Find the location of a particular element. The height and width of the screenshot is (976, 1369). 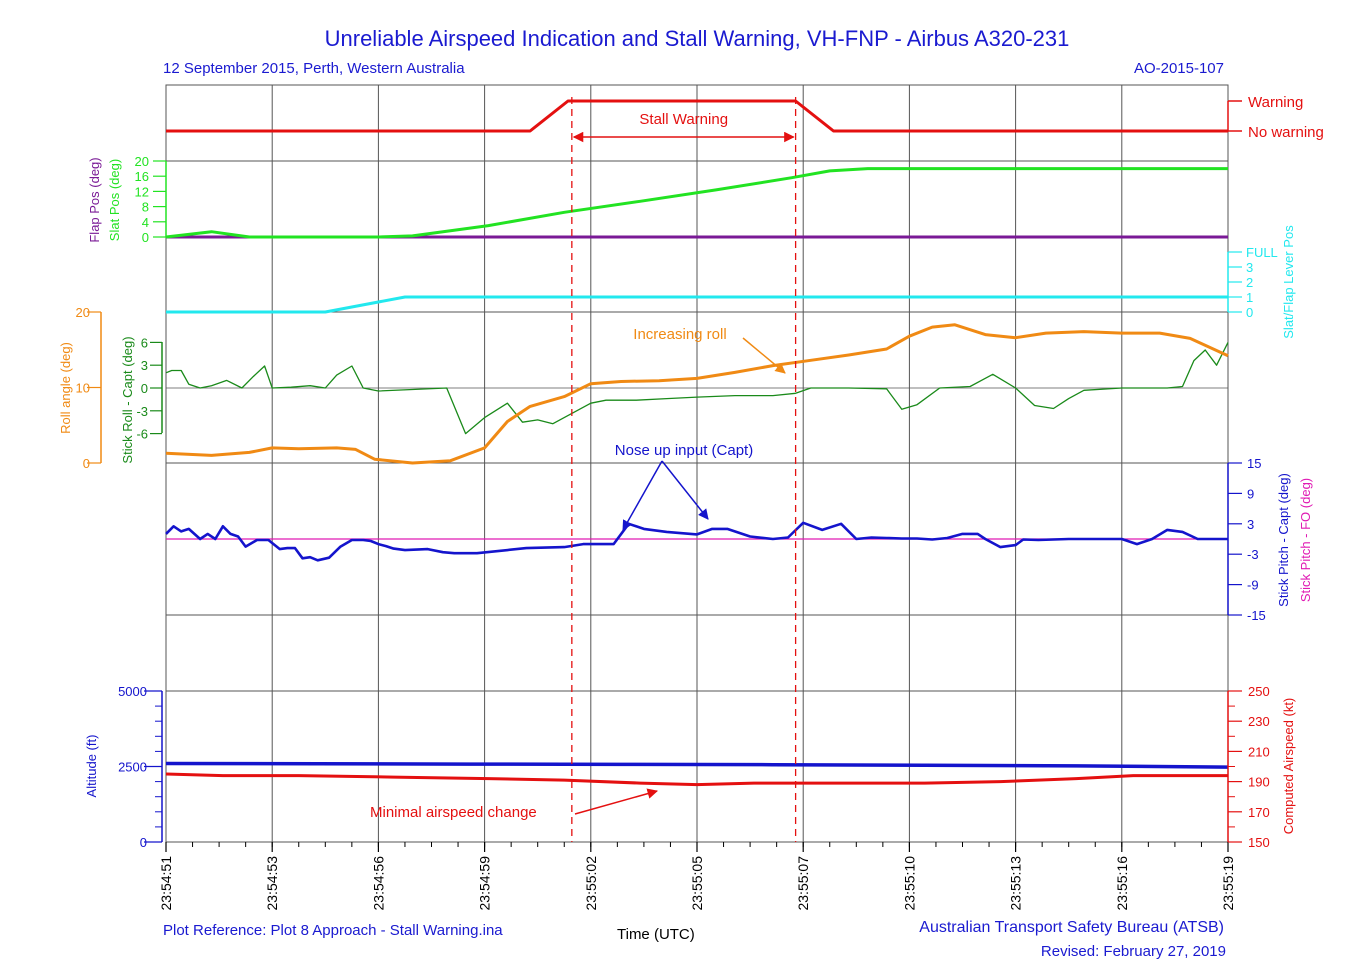

slat-tick-label: 4 is located at coordinates (145, 222).